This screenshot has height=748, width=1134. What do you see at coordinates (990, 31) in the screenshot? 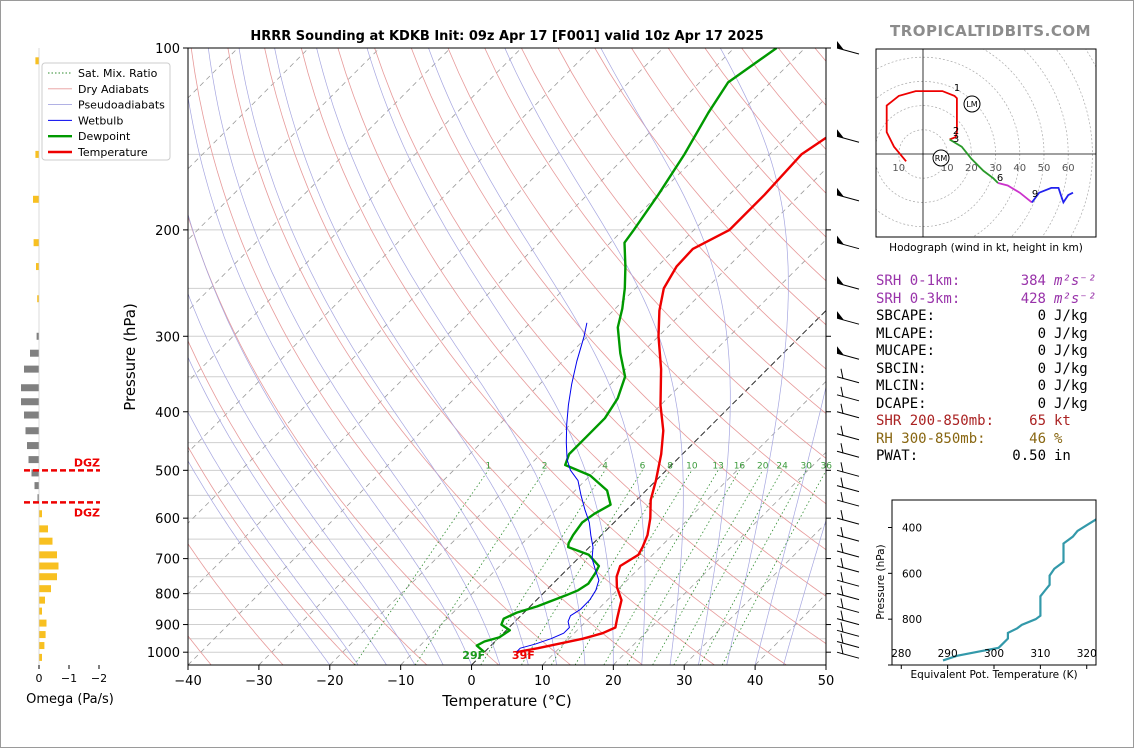
I see `site-brand: TROPICALTIDBITS.COM` at bounding box center [990, 31].